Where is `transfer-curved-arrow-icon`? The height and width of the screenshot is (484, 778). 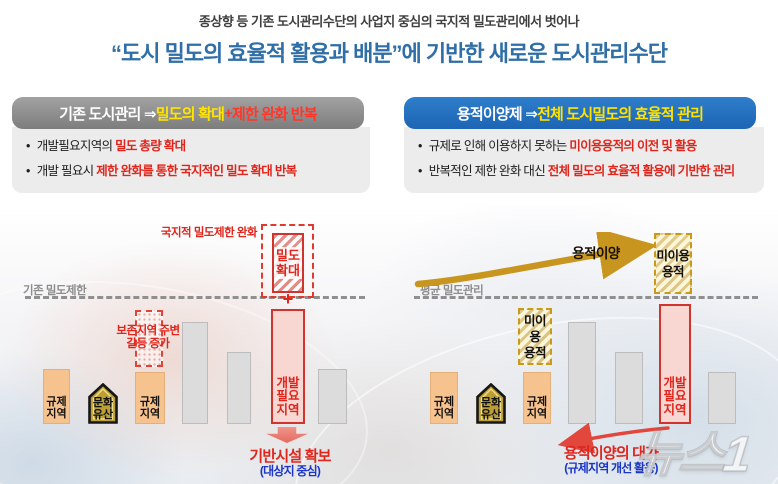
transfer-curved-arrow-icon is located at coordinates (534, 260).